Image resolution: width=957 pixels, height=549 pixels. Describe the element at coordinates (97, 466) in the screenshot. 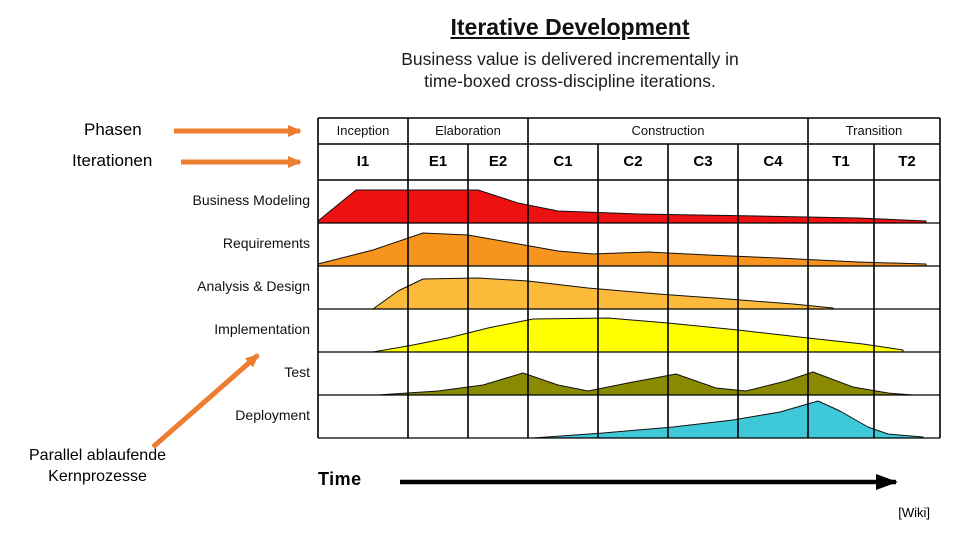

I see `parallel-processes-label: Parallel ablaufende Kernprozesse` at that location.